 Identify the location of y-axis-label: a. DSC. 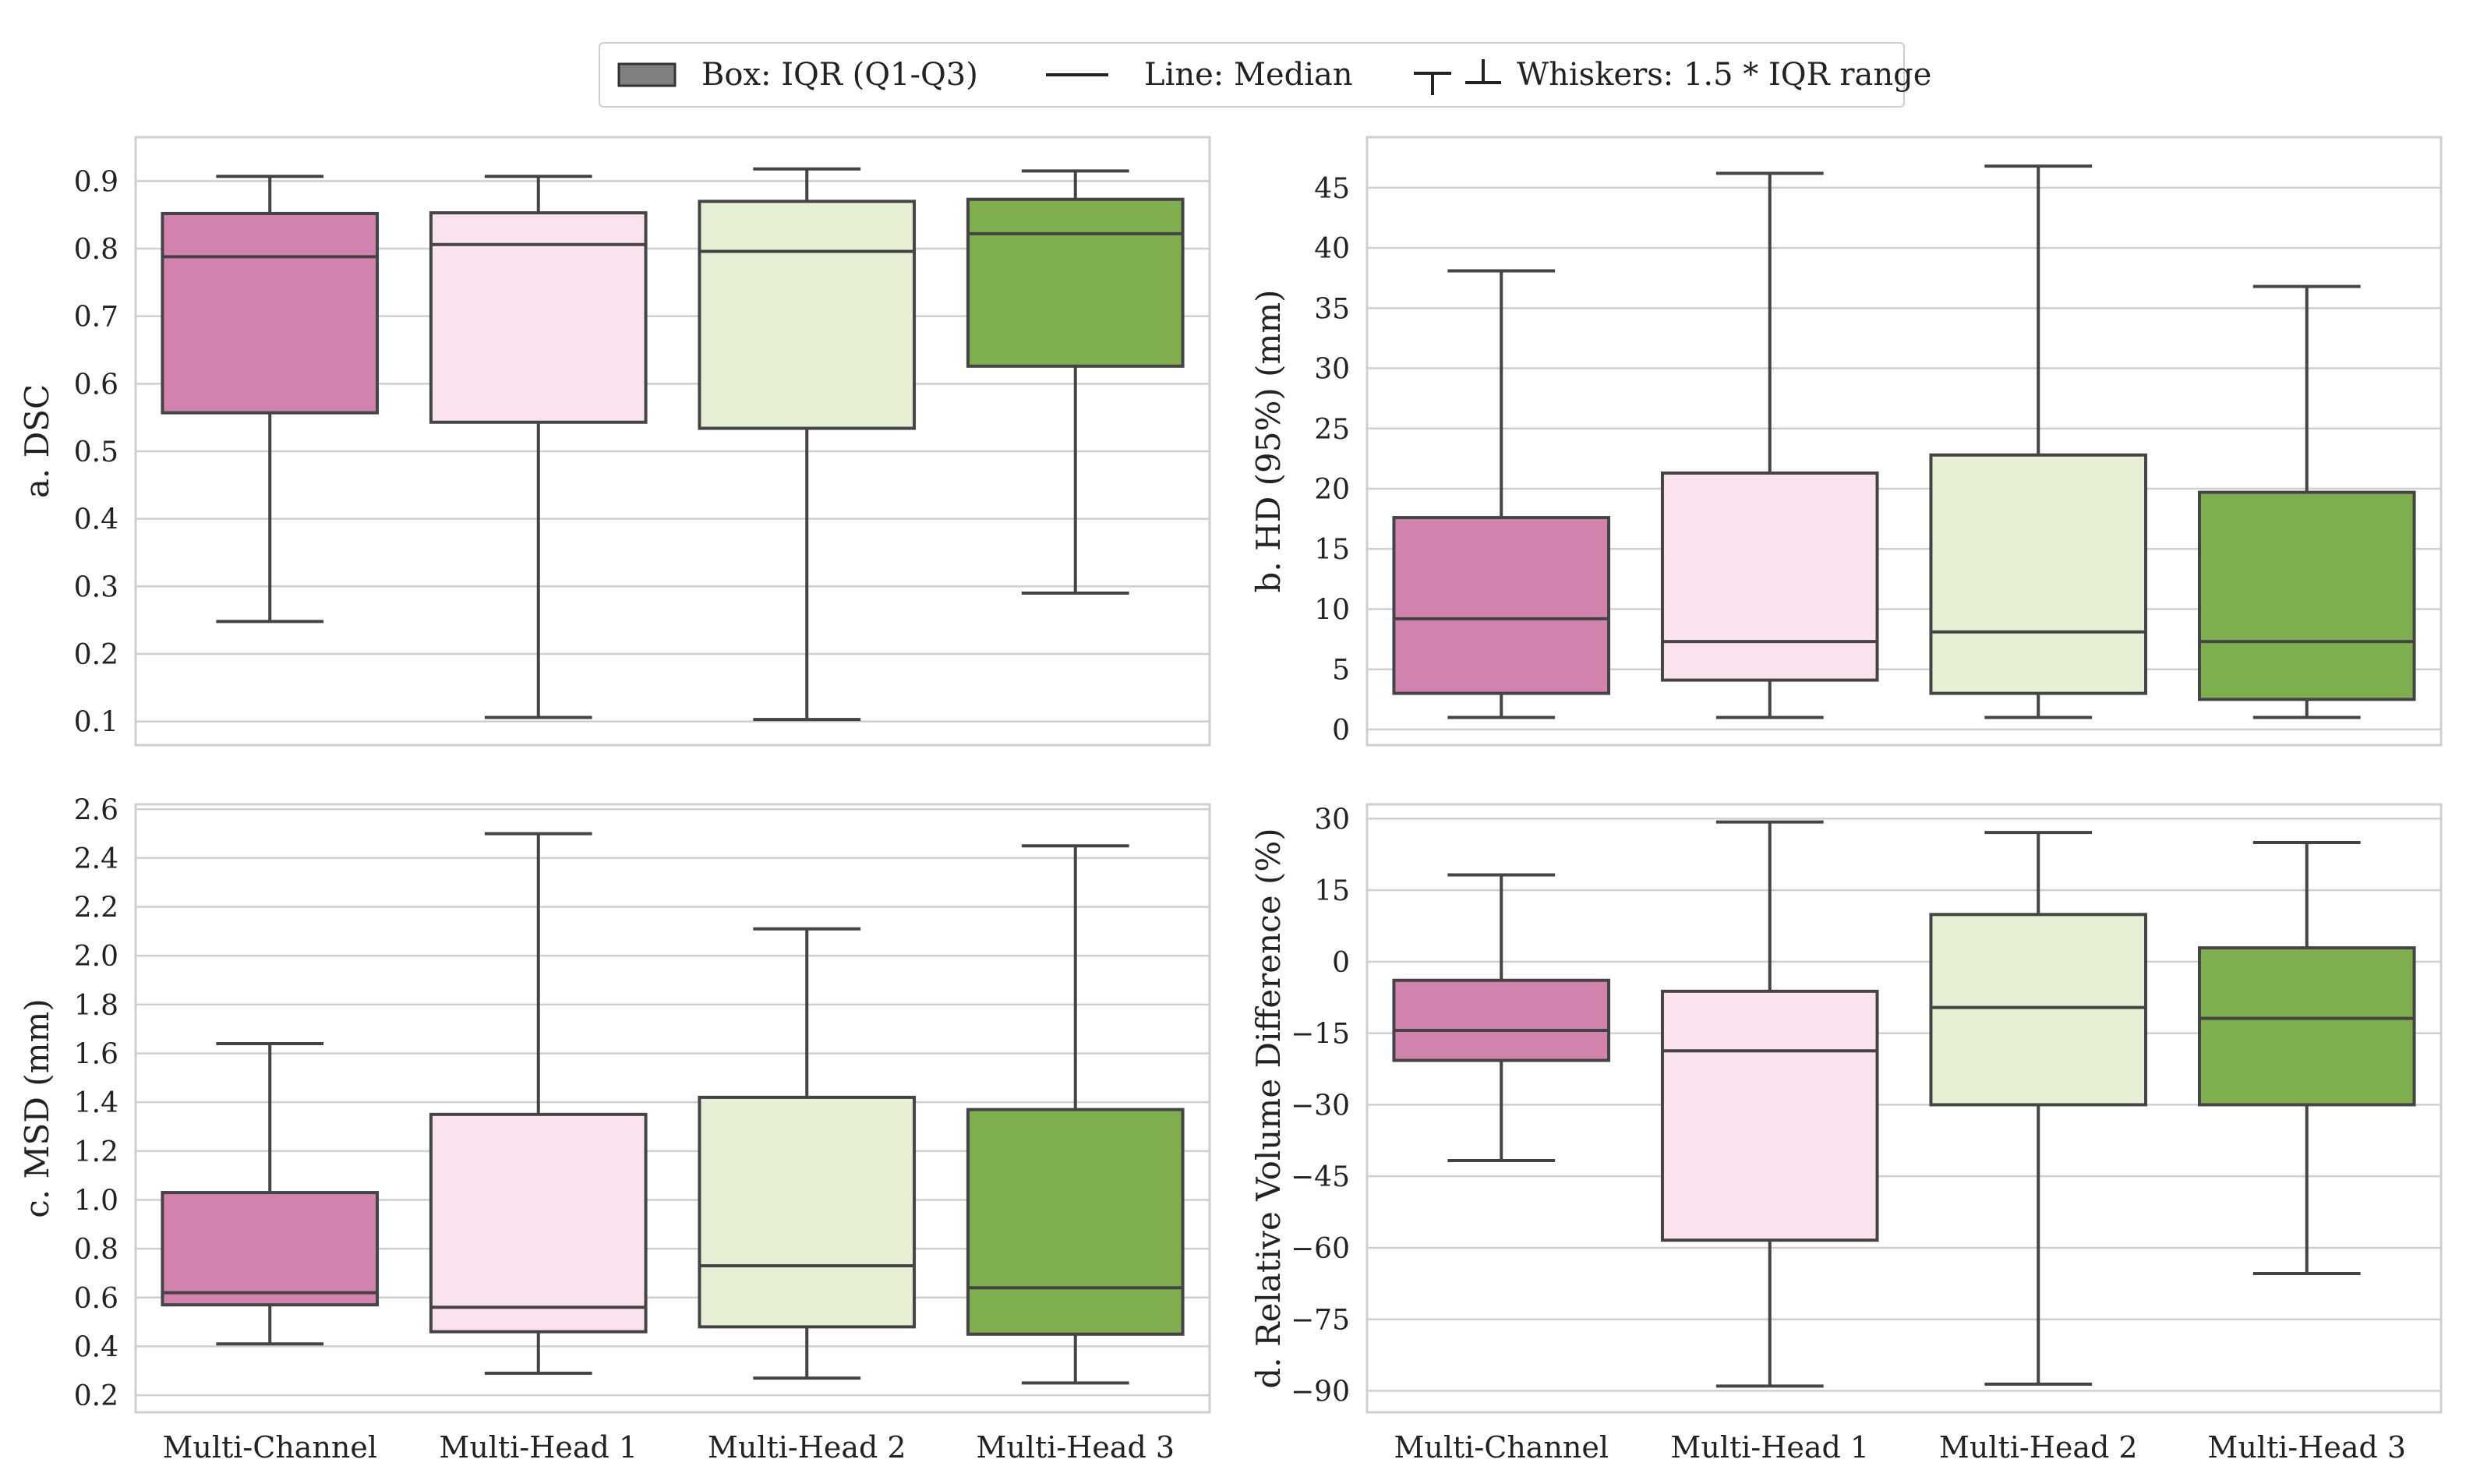
(37, 441).